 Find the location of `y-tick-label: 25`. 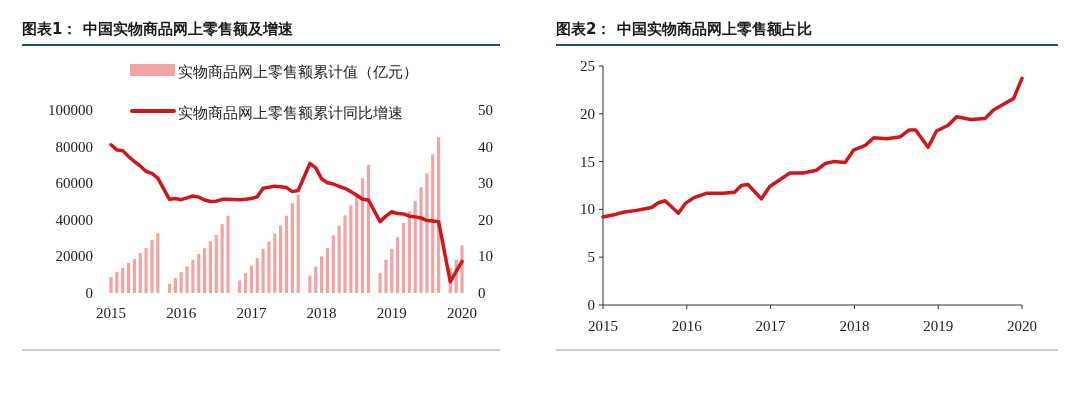

y-tick-label: 25 is located at coordinates (587, 66).